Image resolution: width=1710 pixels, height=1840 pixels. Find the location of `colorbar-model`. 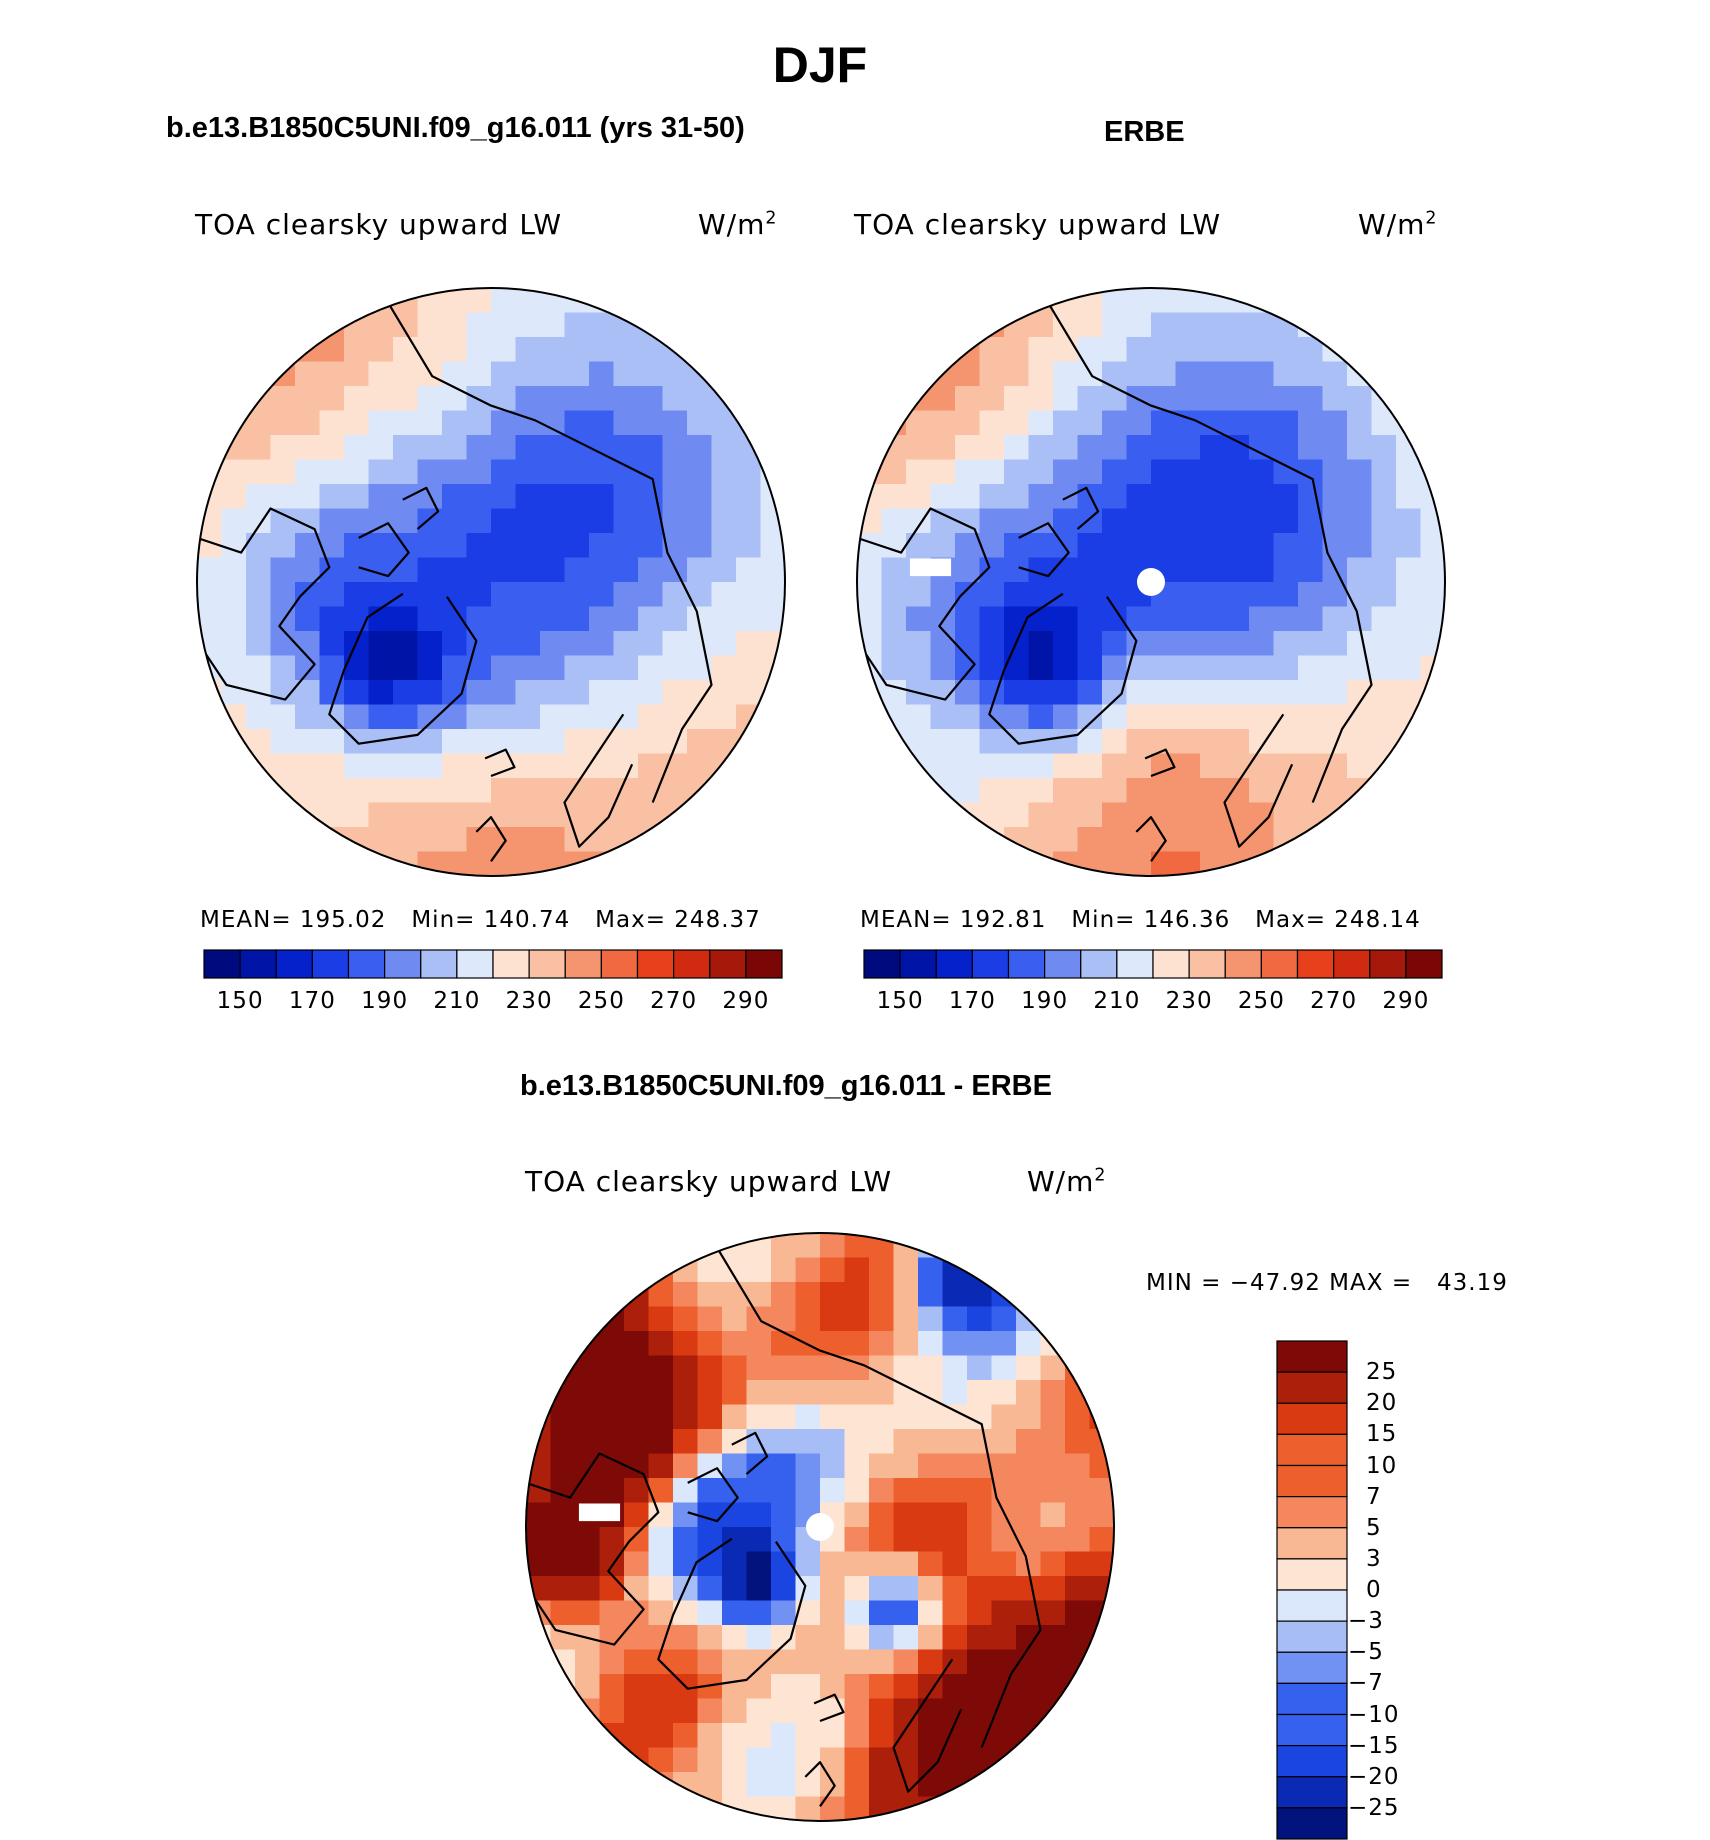

colorbar-model is located at coordinates (493, 964).